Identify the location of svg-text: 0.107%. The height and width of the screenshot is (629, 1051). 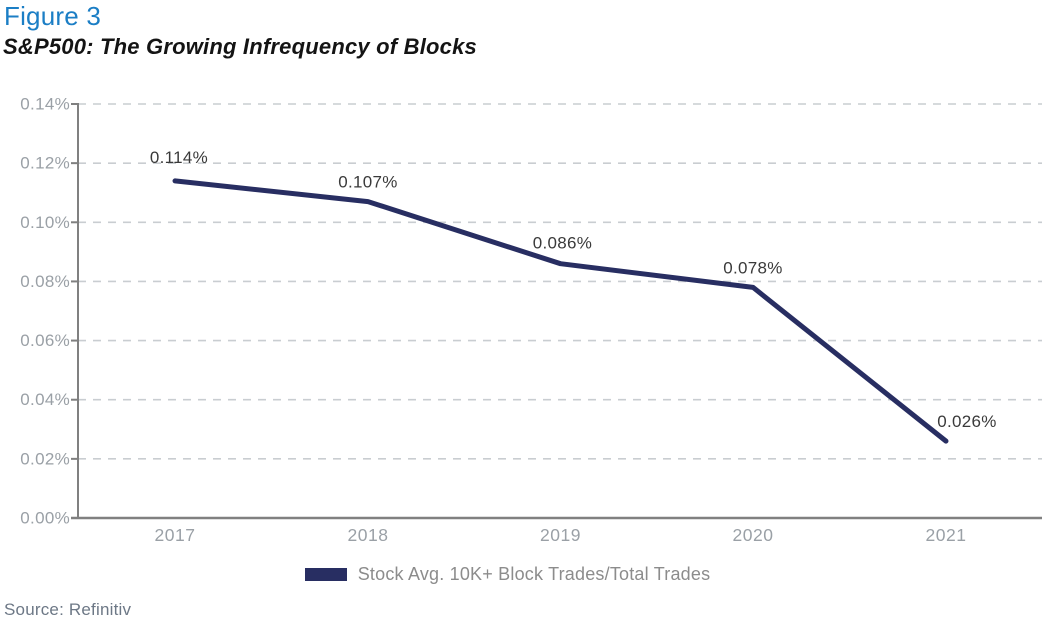
(367, 182).